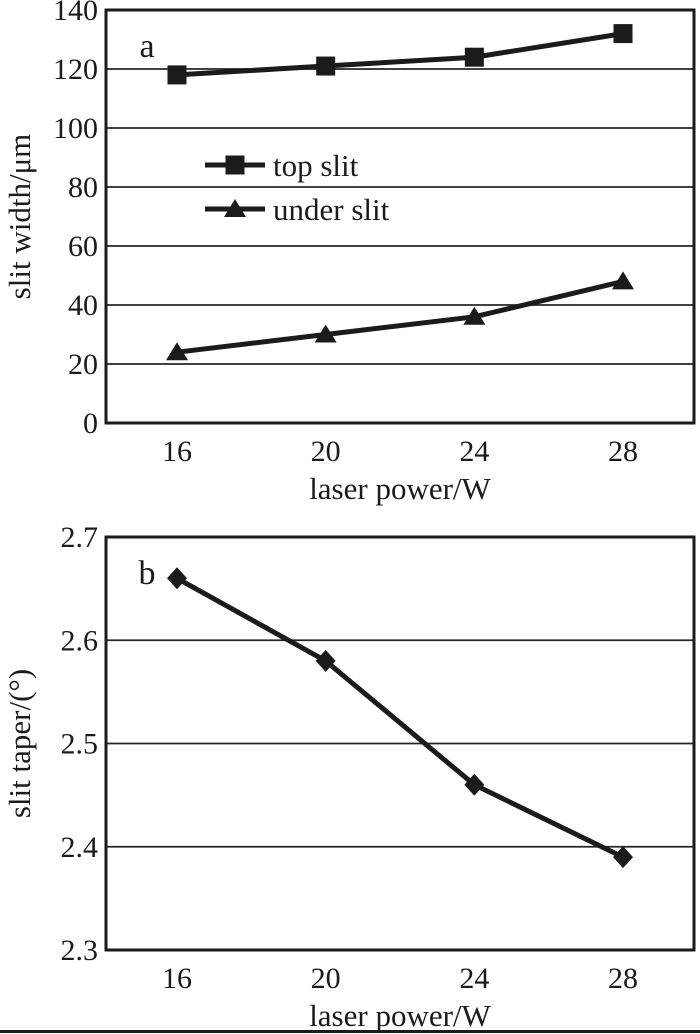 The width and height of the screenshot is (700, 1034). What do you see at coordinates (75, 69) in the screenshot?
I see `y-tick-label: 120` at bounding box center [75, 69].